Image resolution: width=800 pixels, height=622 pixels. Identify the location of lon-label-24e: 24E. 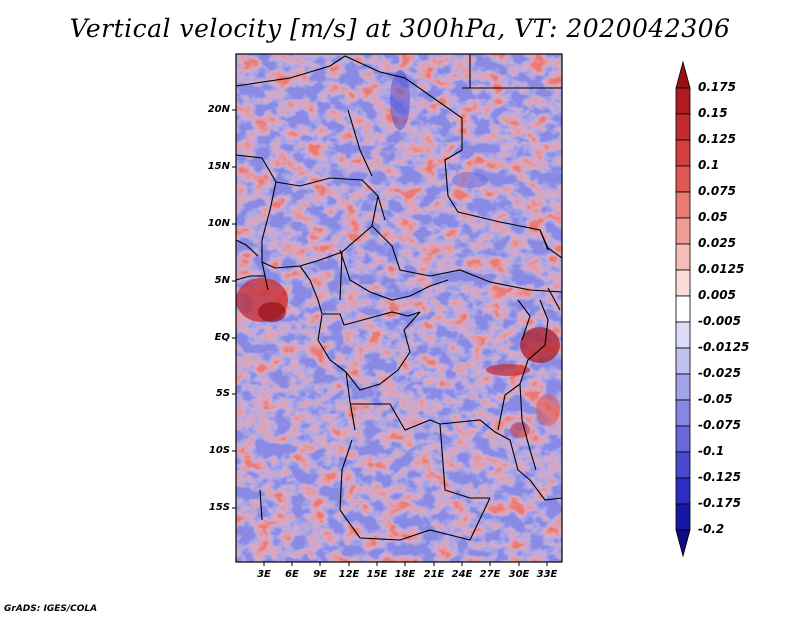
(462, 574).